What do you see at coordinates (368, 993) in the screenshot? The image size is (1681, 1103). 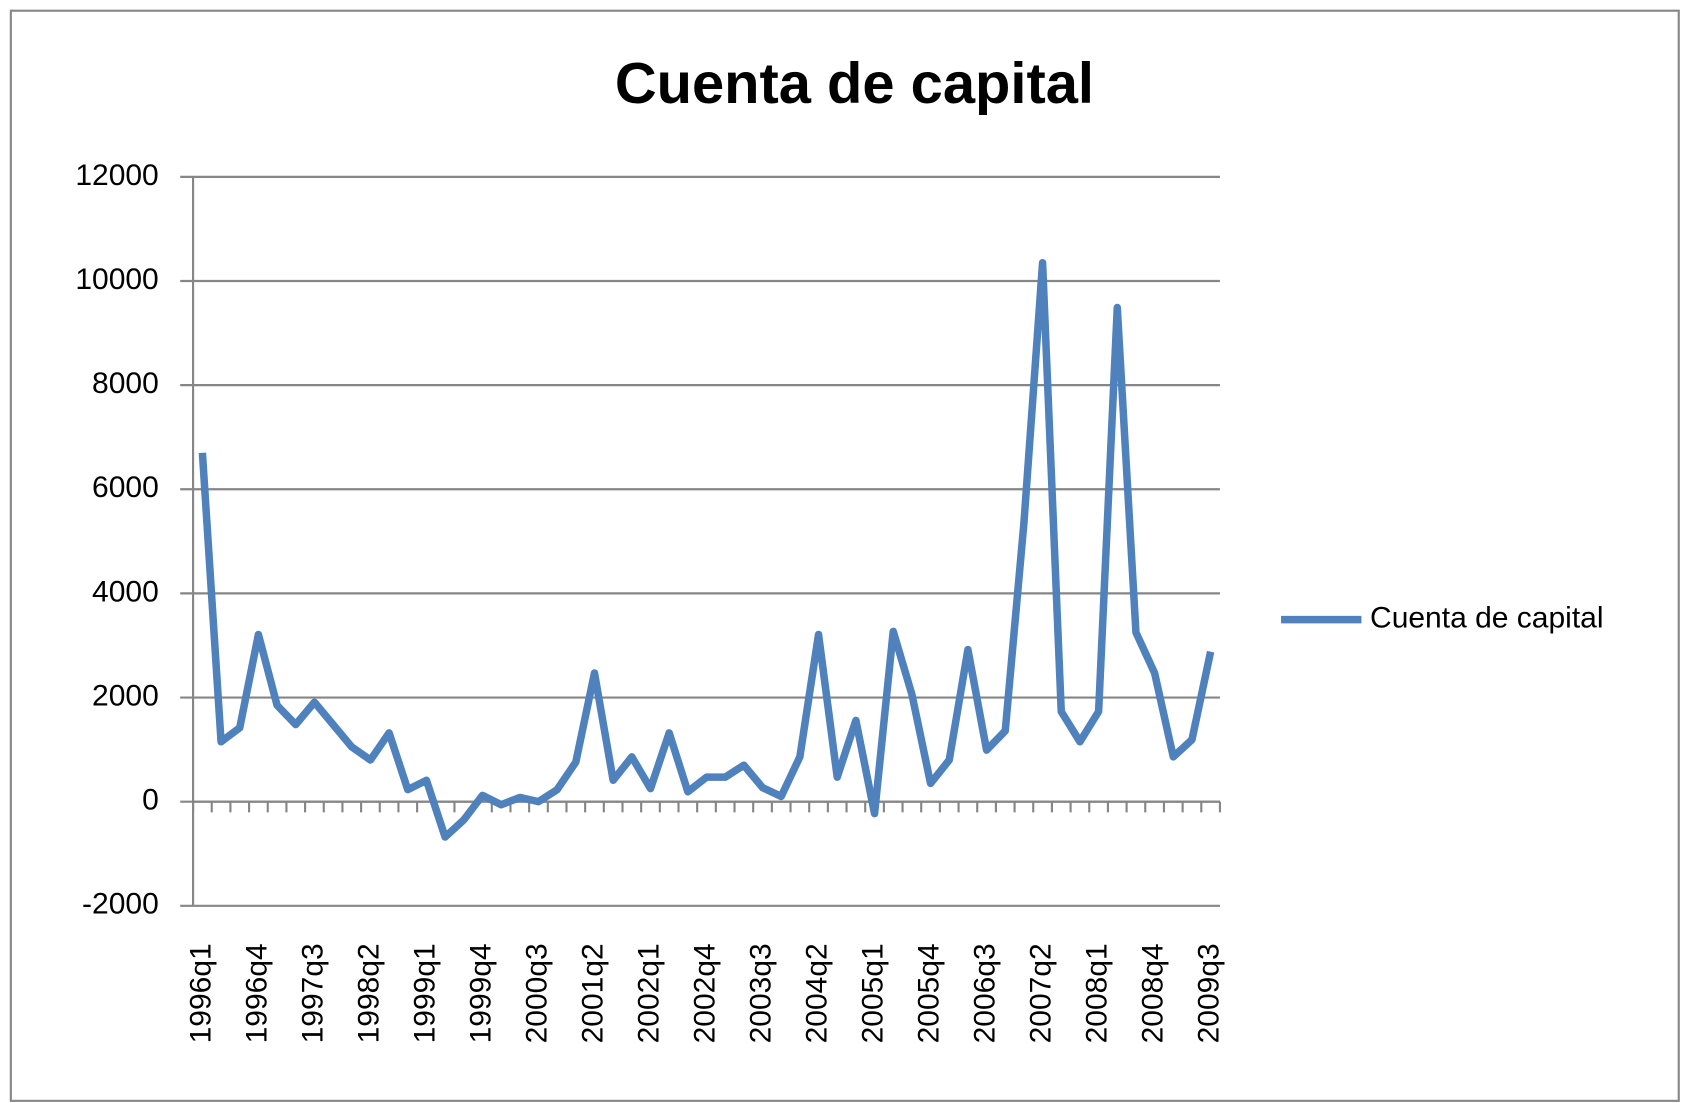 I see `x-tick-label: 1998q2` at bounding box center [368, 993].